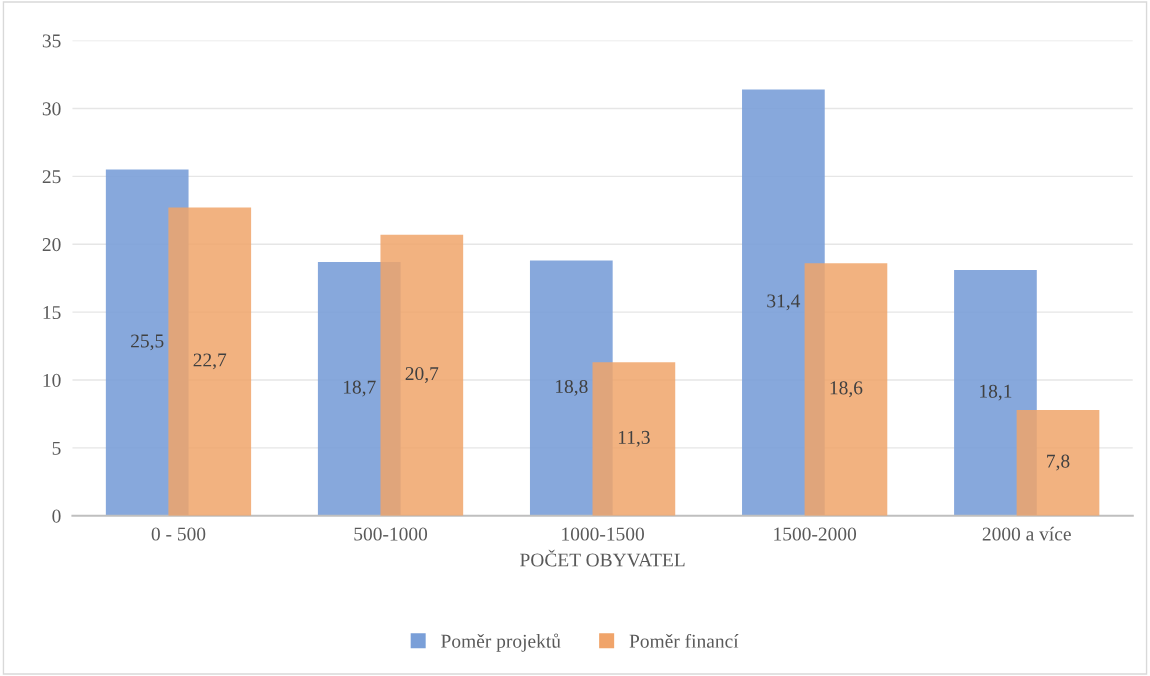 This screenshot has height=676, width=1150. Describe the element at coordinates (52, 380) in the screenshot. I see `y-tick-label: 10` at that location.